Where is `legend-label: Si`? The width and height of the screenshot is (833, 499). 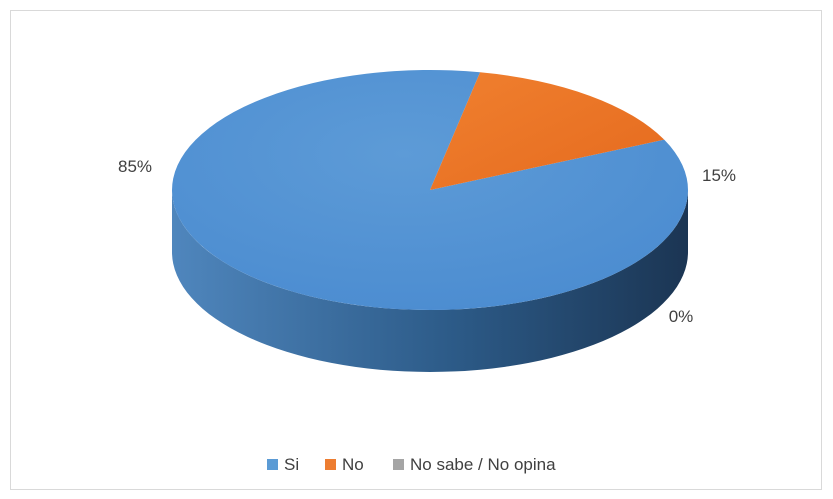 legend-label: Si is located at coordinates (291, 464).